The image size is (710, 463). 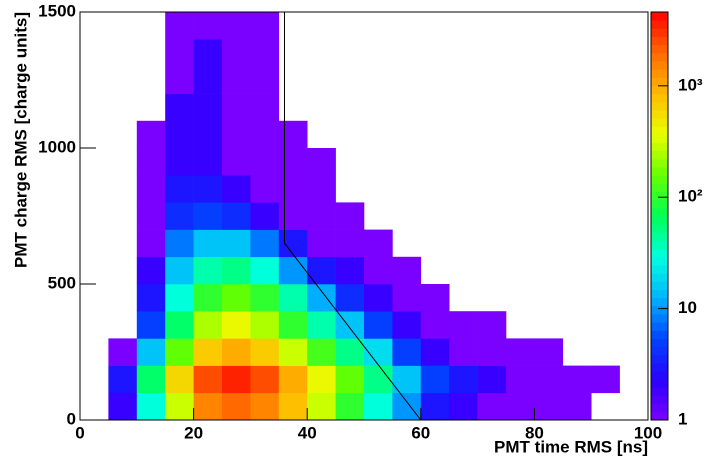 What do you see at coordinates (690, 196) in the screenshot?
I see `colorbar-tick-label: 10²` at bounding box center [690, 196].